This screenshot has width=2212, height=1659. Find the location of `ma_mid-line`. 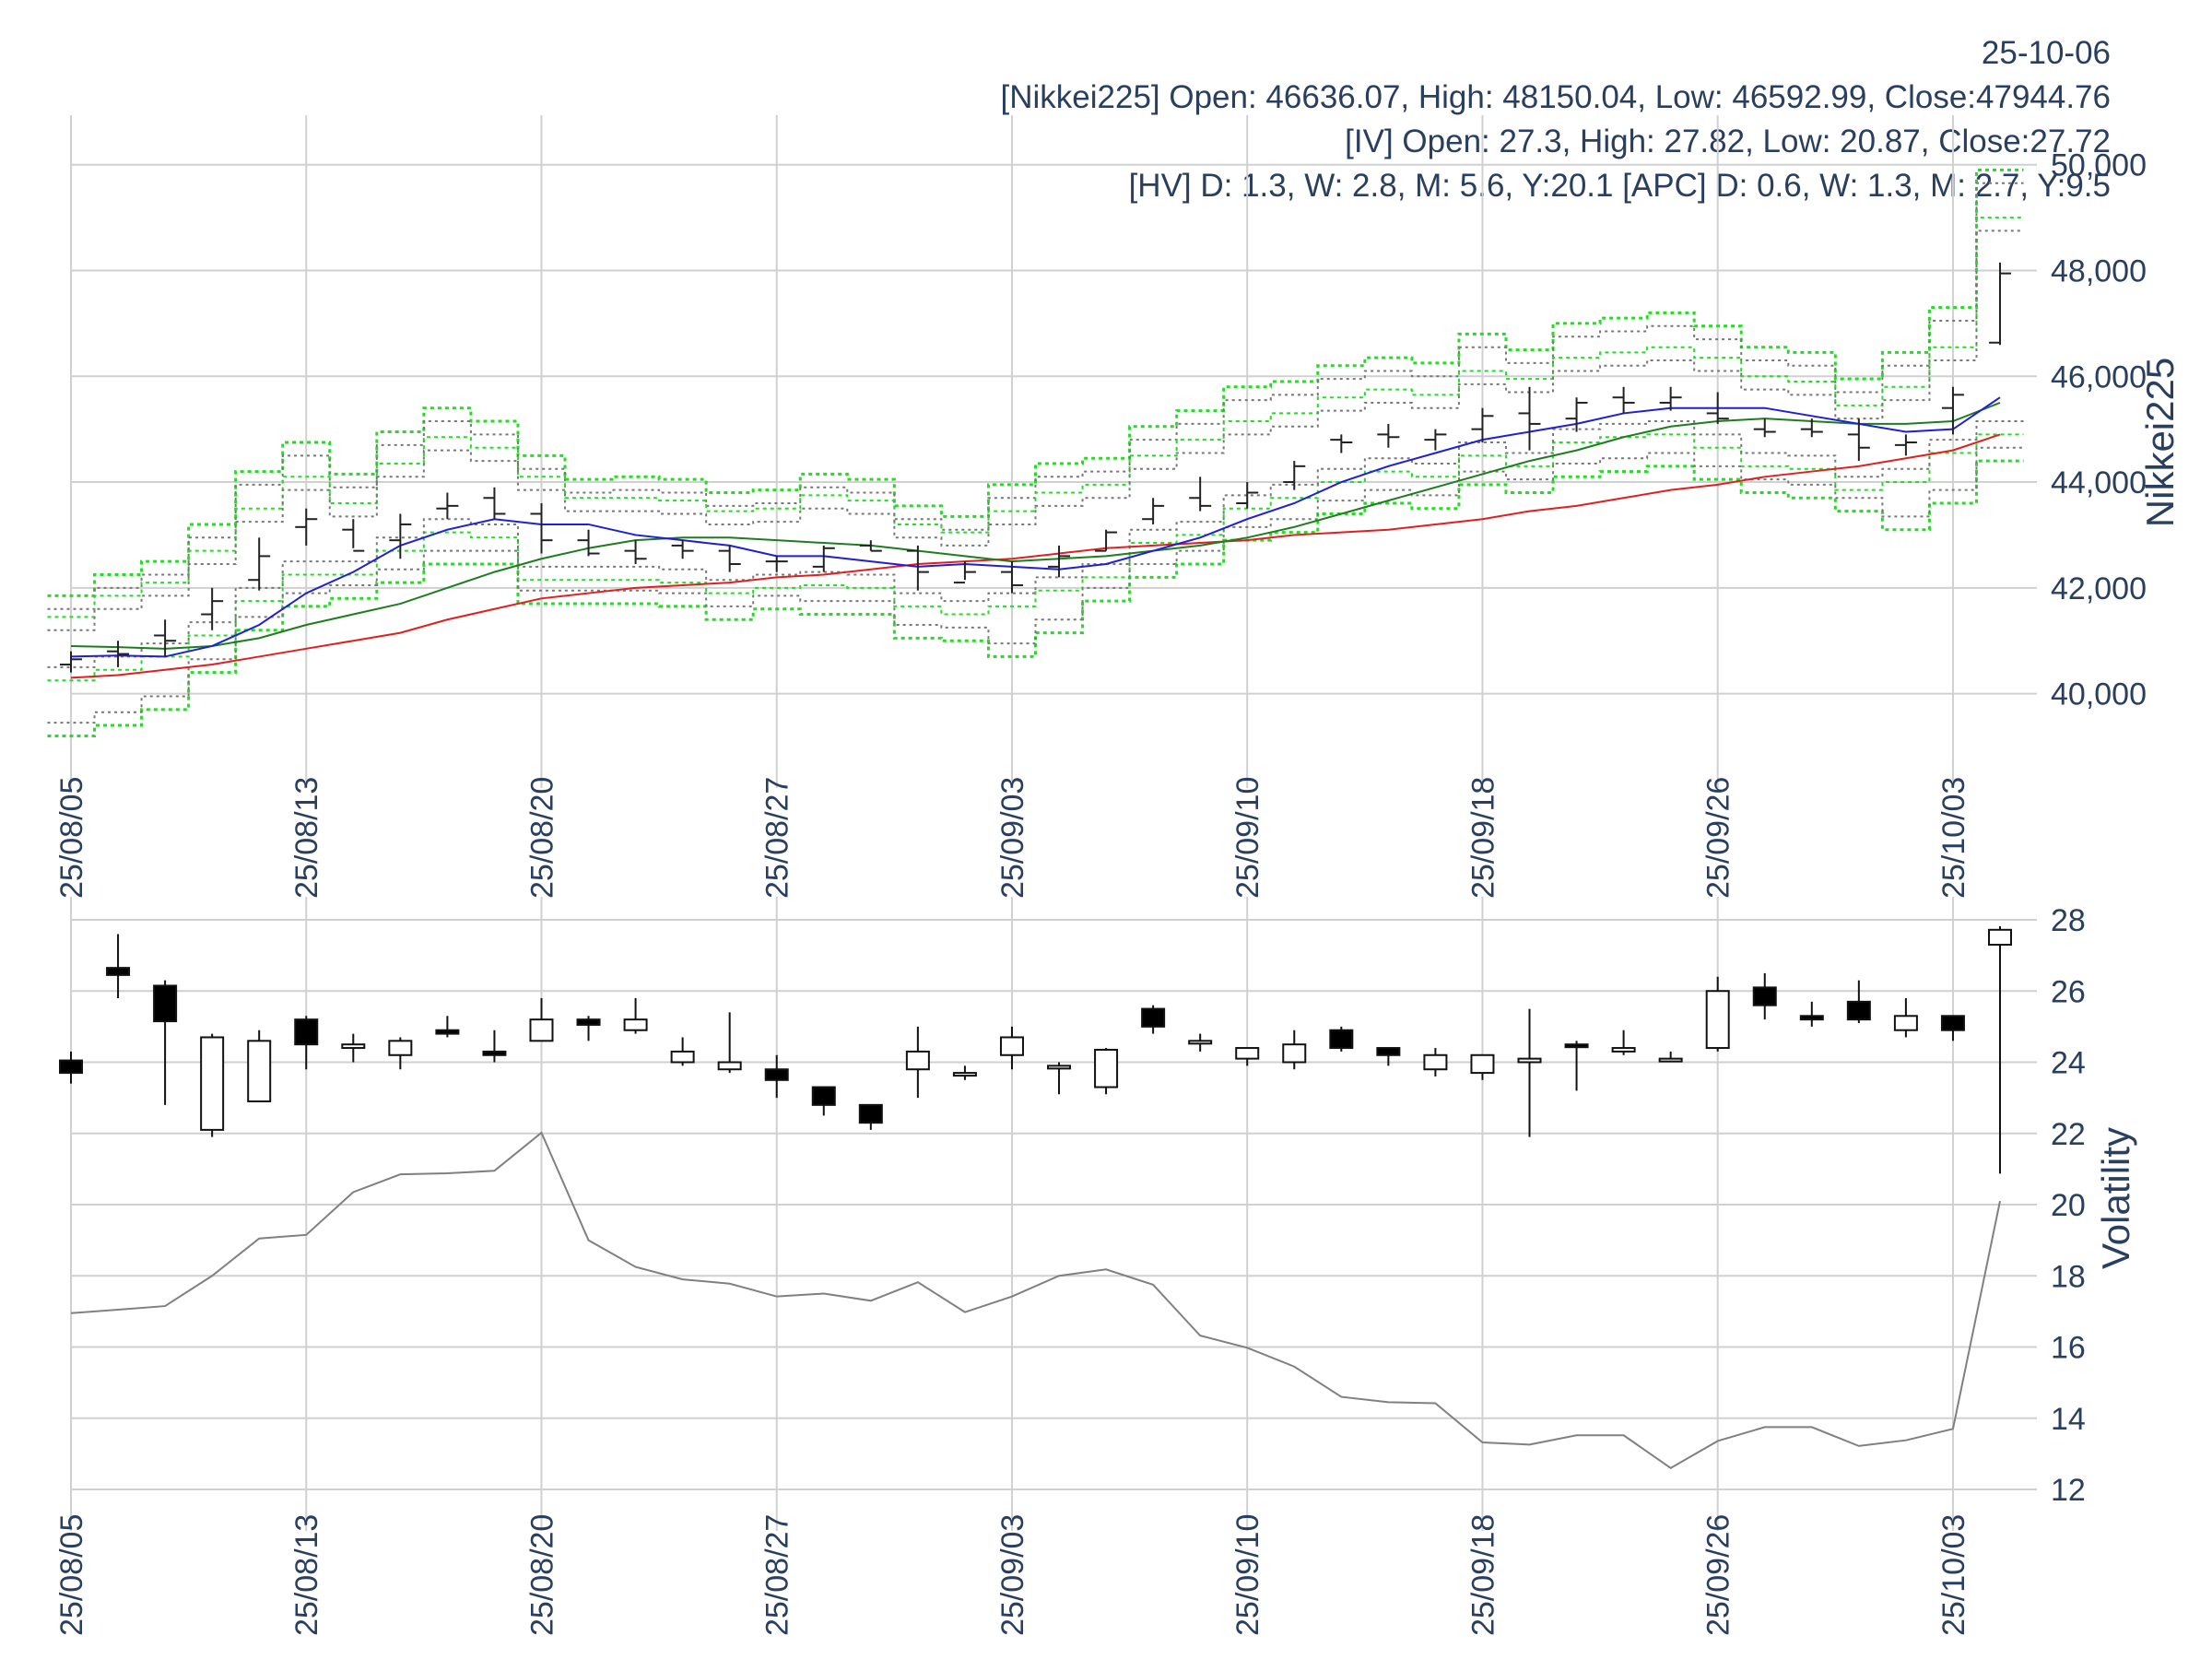

ma_mid-line is located at coordinates (1035, 526).